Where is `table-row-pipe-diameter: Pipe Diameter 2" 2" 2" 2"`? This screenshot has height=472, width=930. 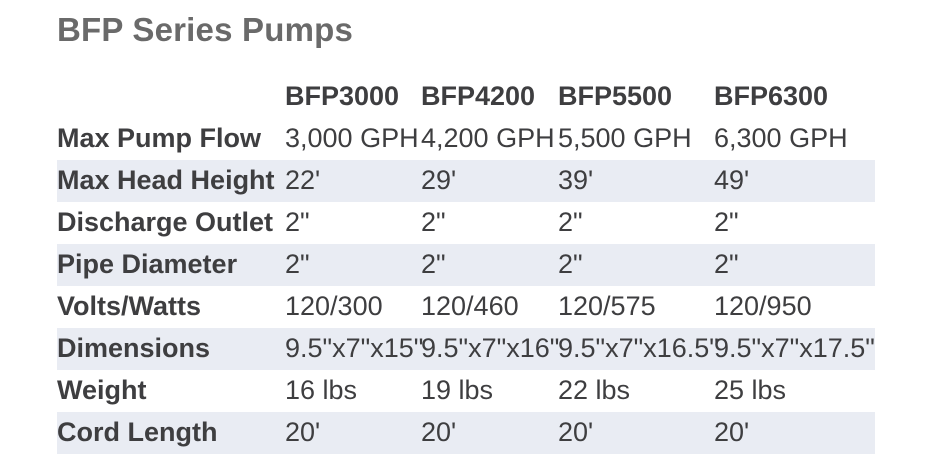 table-row-pipe-diameter: Pipe Diameter 2" 2" 2" 2" is located at coordinates (466, 264).